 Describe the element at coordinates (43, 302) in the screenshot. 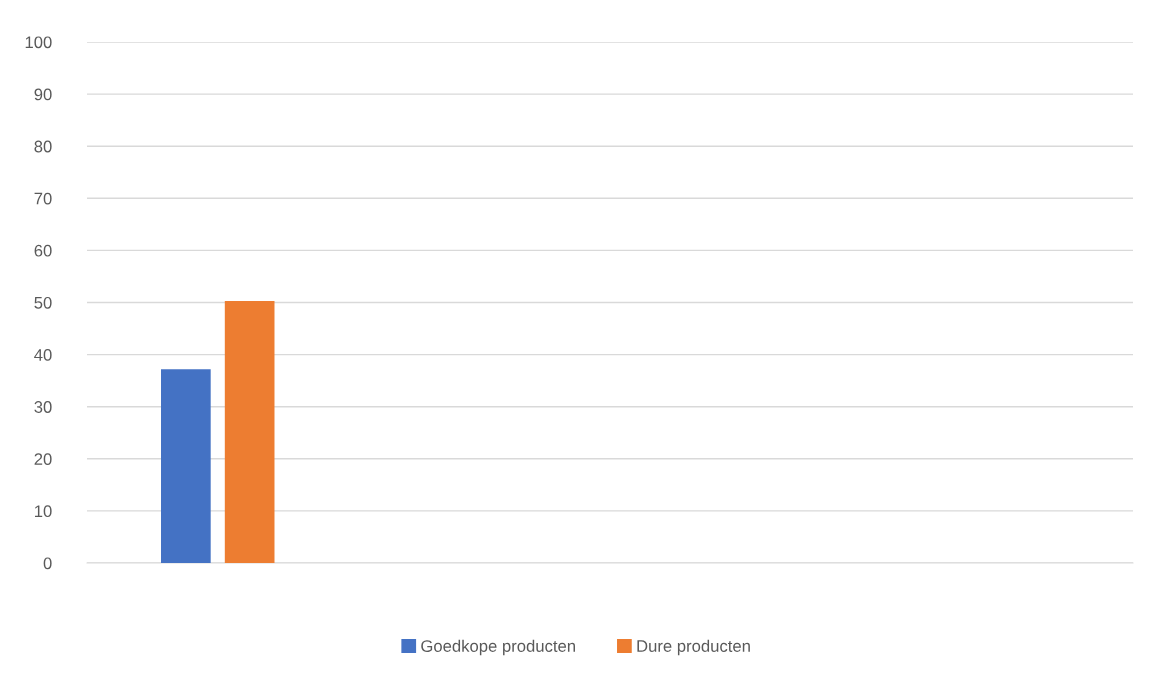

I see `y-tick-label: 50` at that location.